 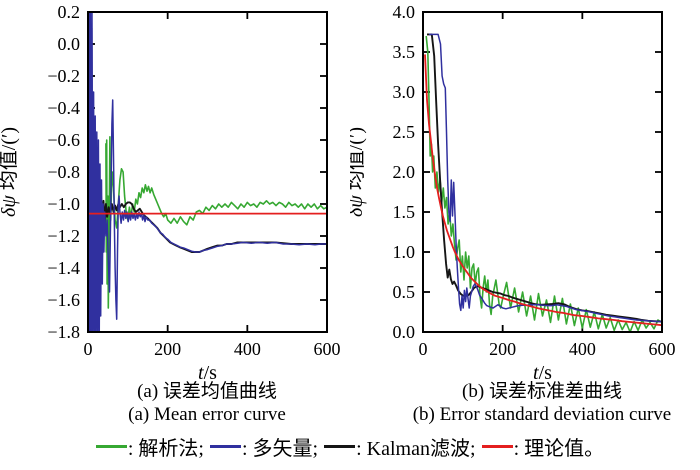 I want to click on y-tick-label: −1.2, so click(x=63, y=236).